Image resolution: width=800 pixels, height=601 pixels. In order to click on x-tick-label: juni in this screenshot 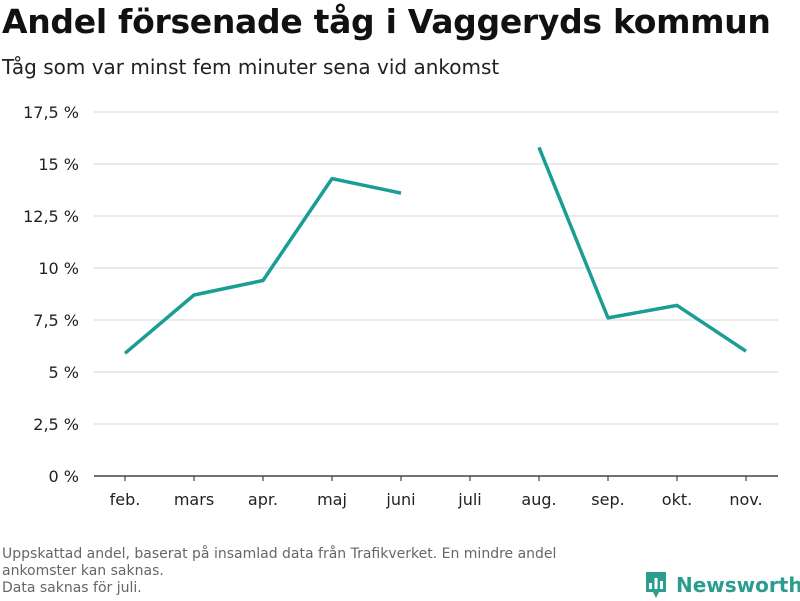, I will do `click(400, 499)`.